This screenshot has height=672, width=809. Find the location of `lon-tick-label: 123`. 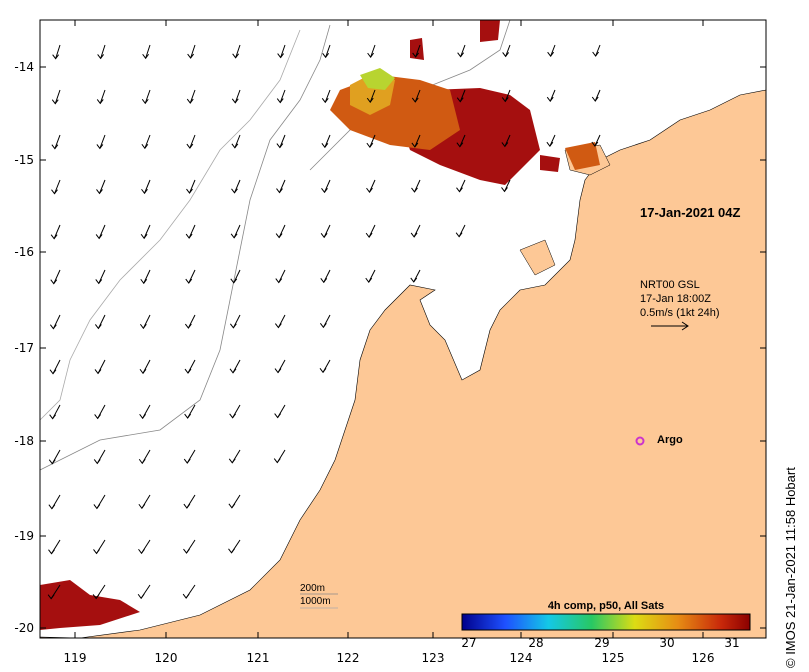

lon-tick-label: 123 is located at coordinates (433, 658).